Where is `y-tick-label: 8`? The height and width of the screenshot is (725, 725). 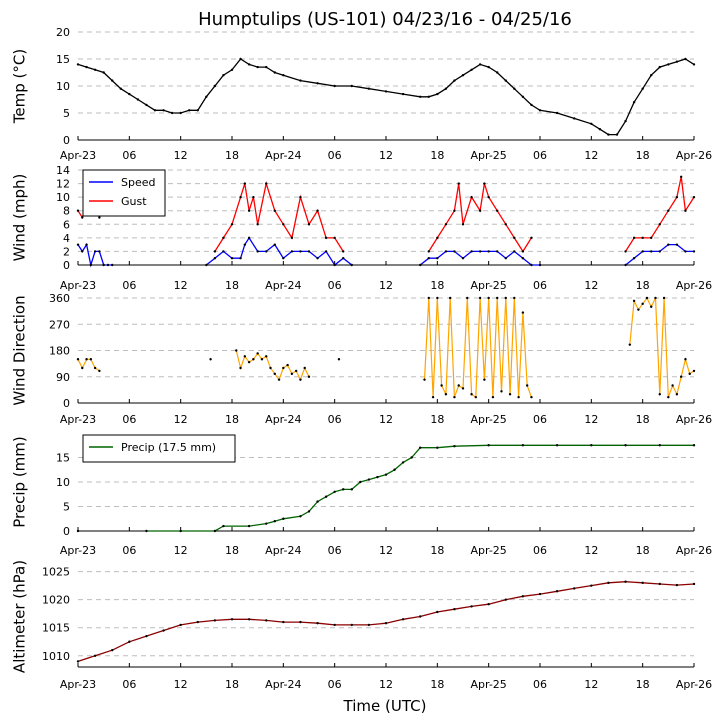
y-tick-label: 8 is located at coordinates (66, 211).